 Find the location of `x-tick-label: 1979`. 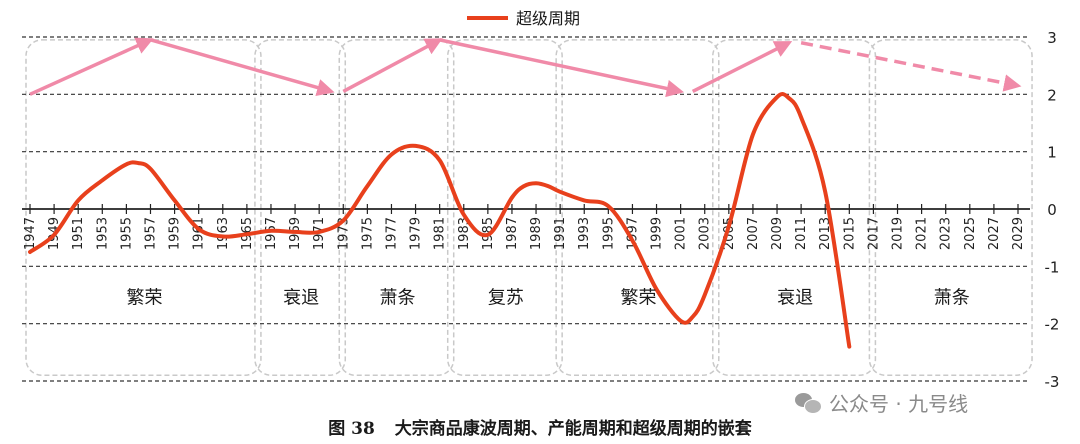

x-tick-label: 1979 is located at coordinates (416, 233).